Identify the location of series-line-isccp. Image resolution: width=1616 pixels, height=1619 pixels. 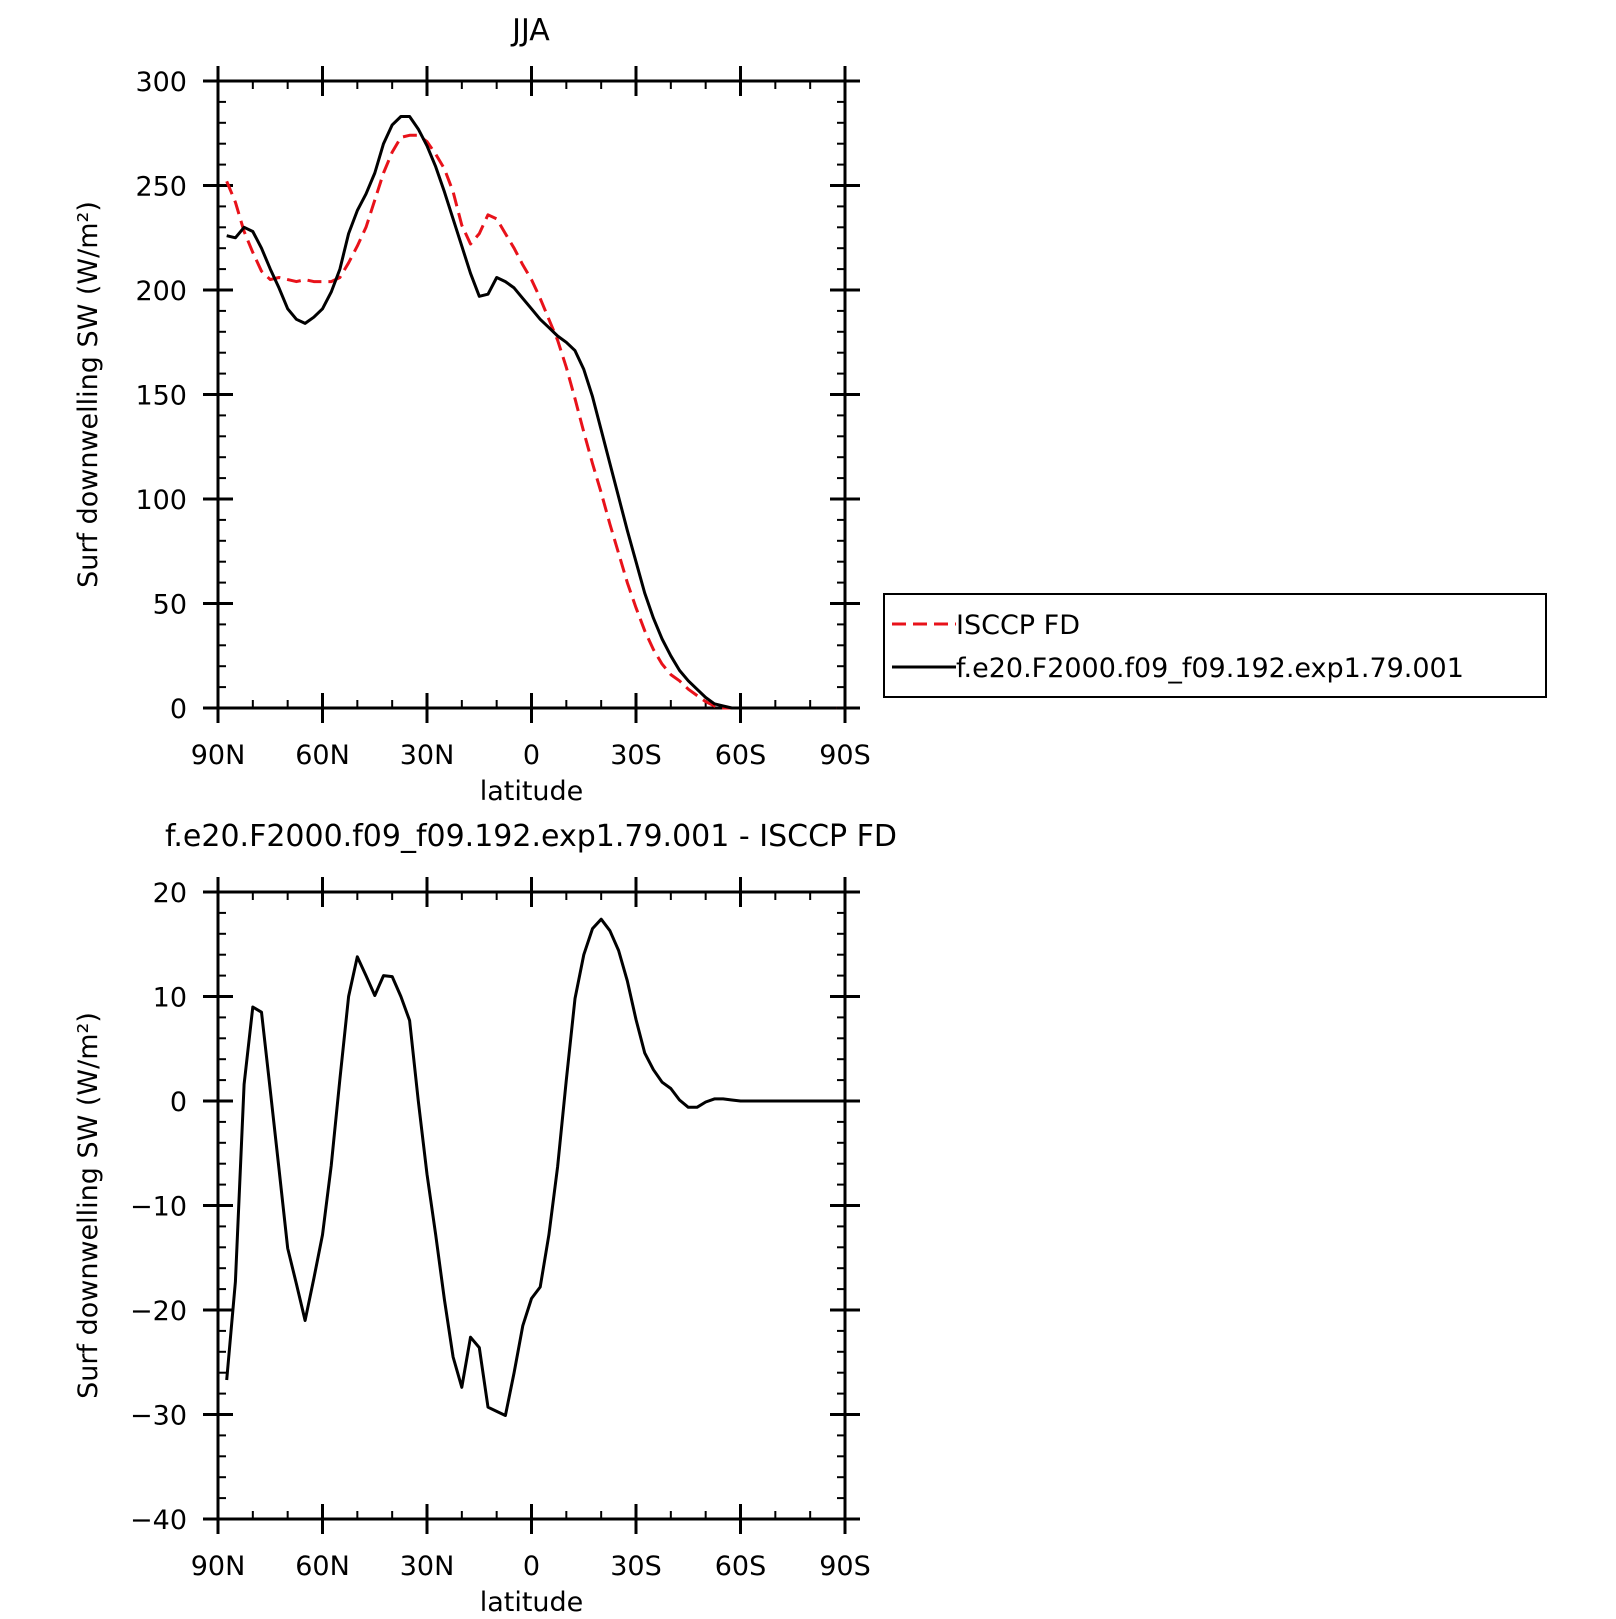
(531, 421).